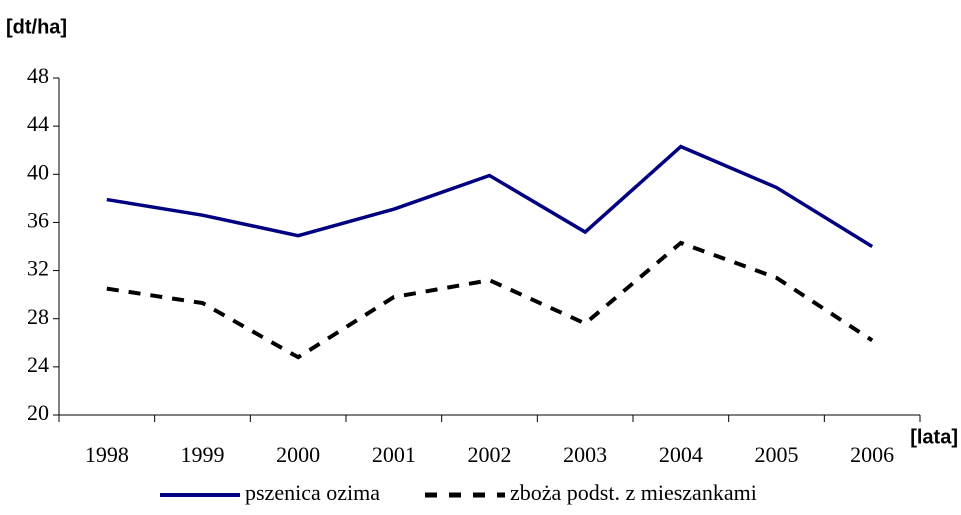 This screenshot has width=961, height=515. Describe the element at coordinates (633, 492) in the screenshot. I see `legend-label: zboża podst. z mieszankami` at that location.